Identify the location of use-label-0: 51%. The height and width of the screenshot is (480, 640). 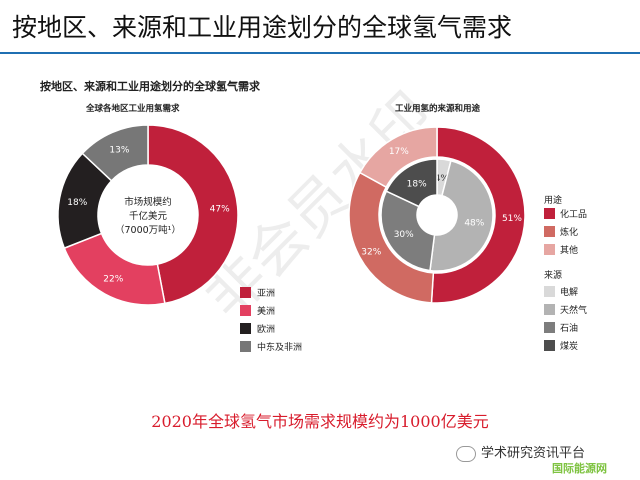
(512, 219).